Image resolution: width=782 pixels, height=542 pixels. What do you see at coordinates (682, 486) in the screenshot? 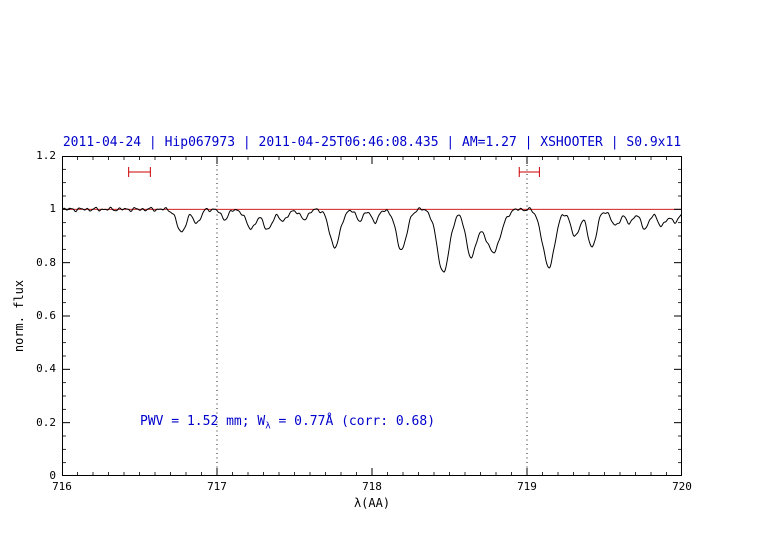
I see `x-tick-label: 720` at bounding box center [682, 486].